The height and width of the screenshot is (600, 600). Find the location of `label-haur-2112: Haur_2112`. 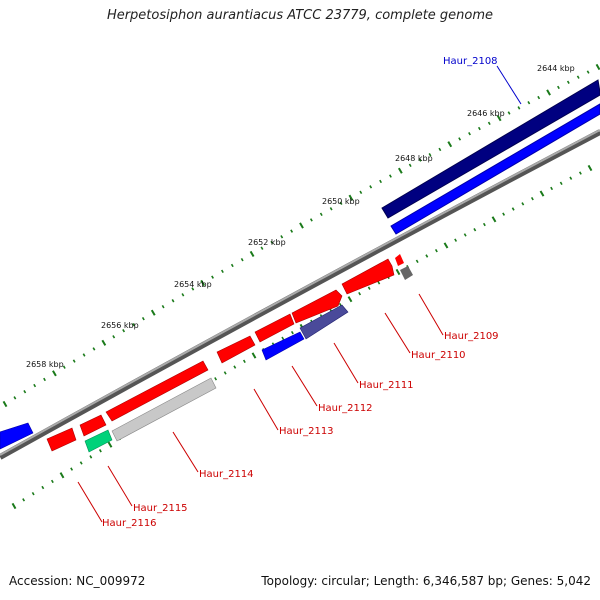

label-haur-2112: Haur_2112 is located at coordinates (345, 408).